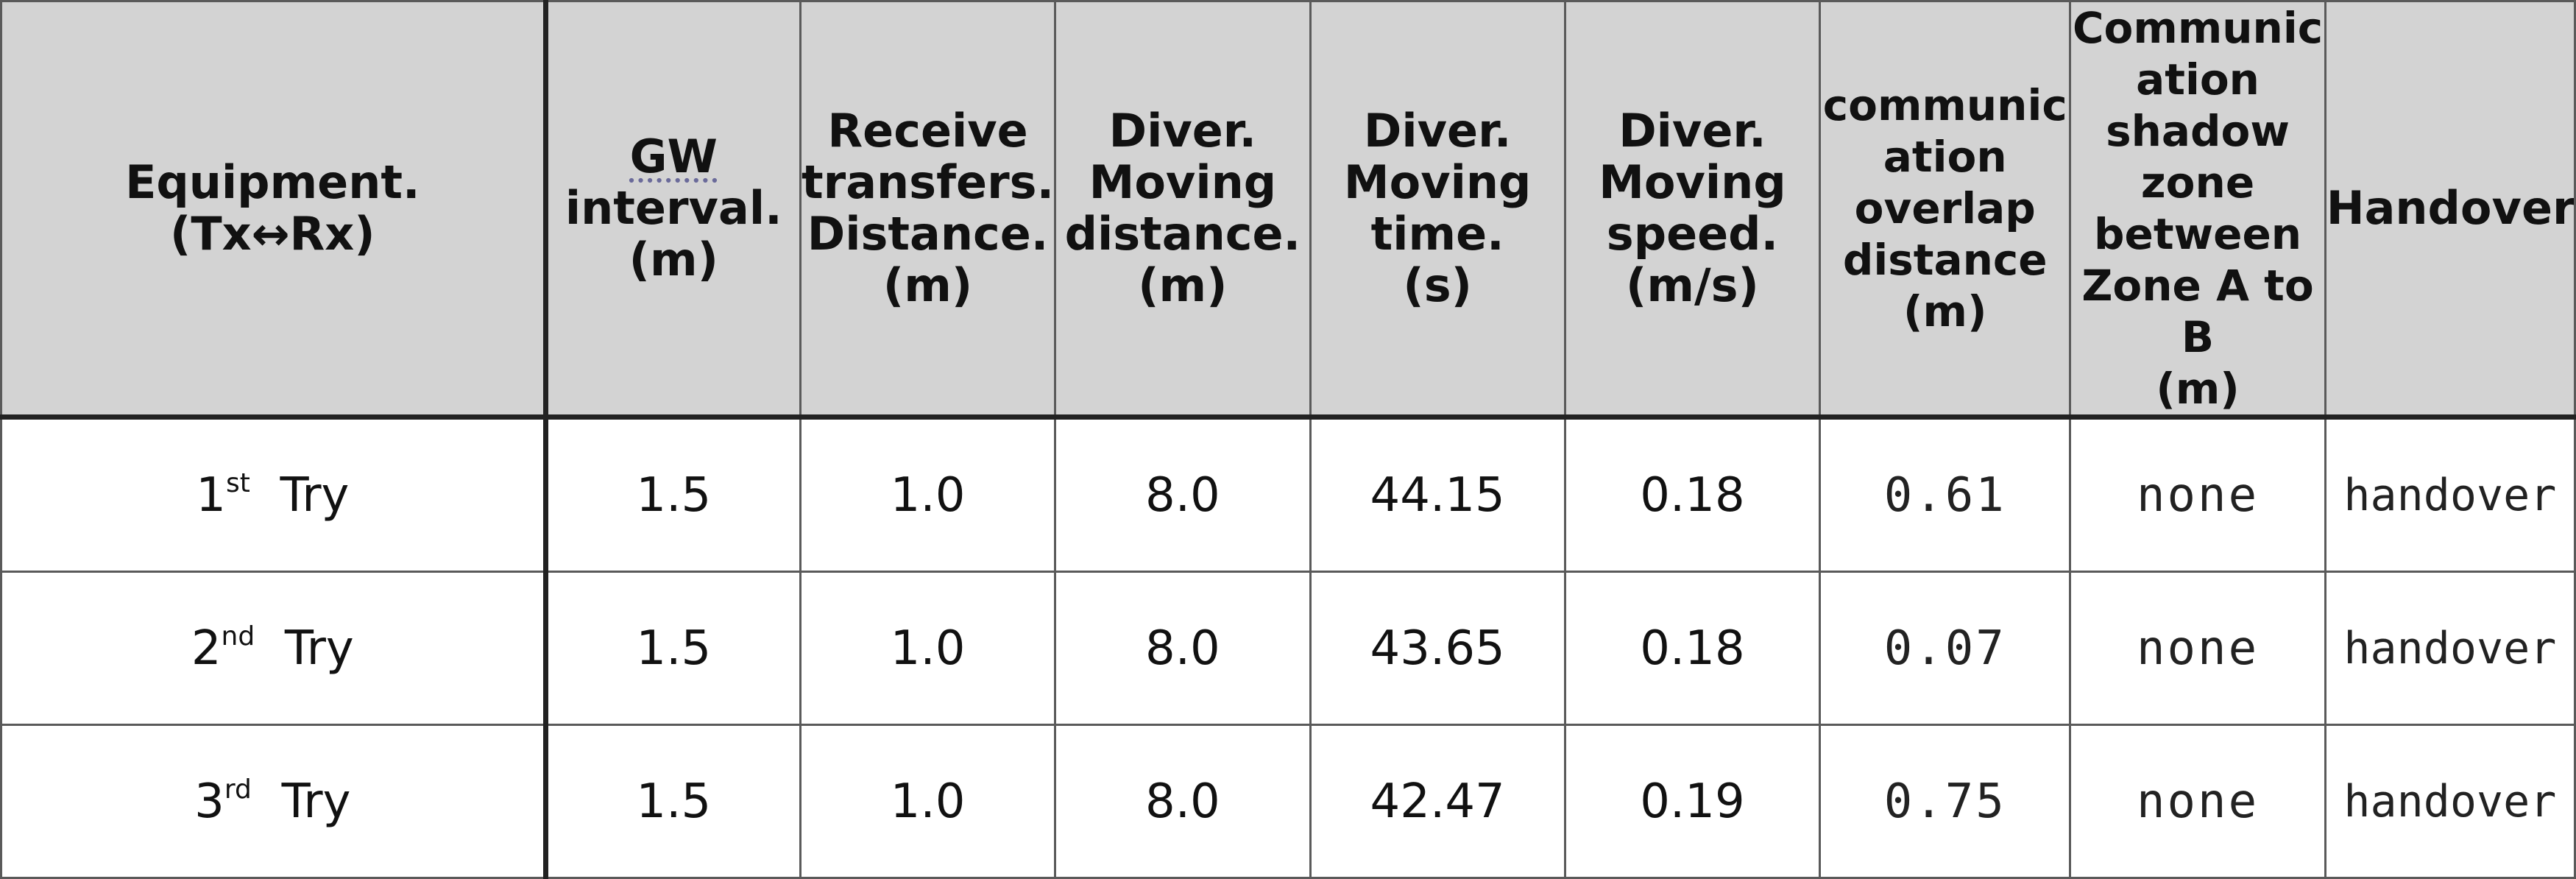  I want to click on header-line: B, so click(2198, 337).